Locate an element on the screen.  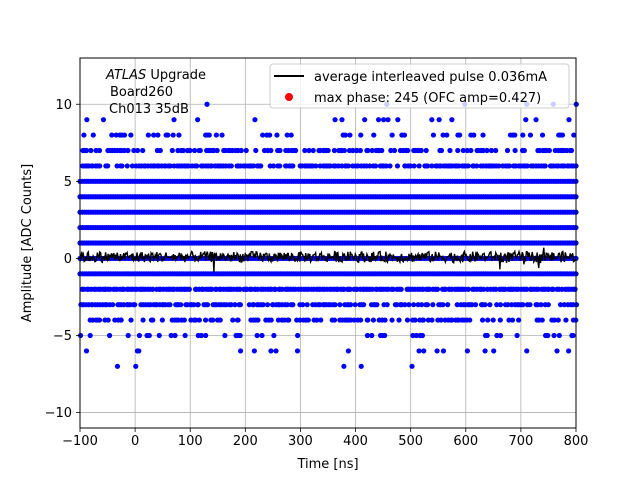
x-tick-label: 200 is located at coordinates (245, 441).